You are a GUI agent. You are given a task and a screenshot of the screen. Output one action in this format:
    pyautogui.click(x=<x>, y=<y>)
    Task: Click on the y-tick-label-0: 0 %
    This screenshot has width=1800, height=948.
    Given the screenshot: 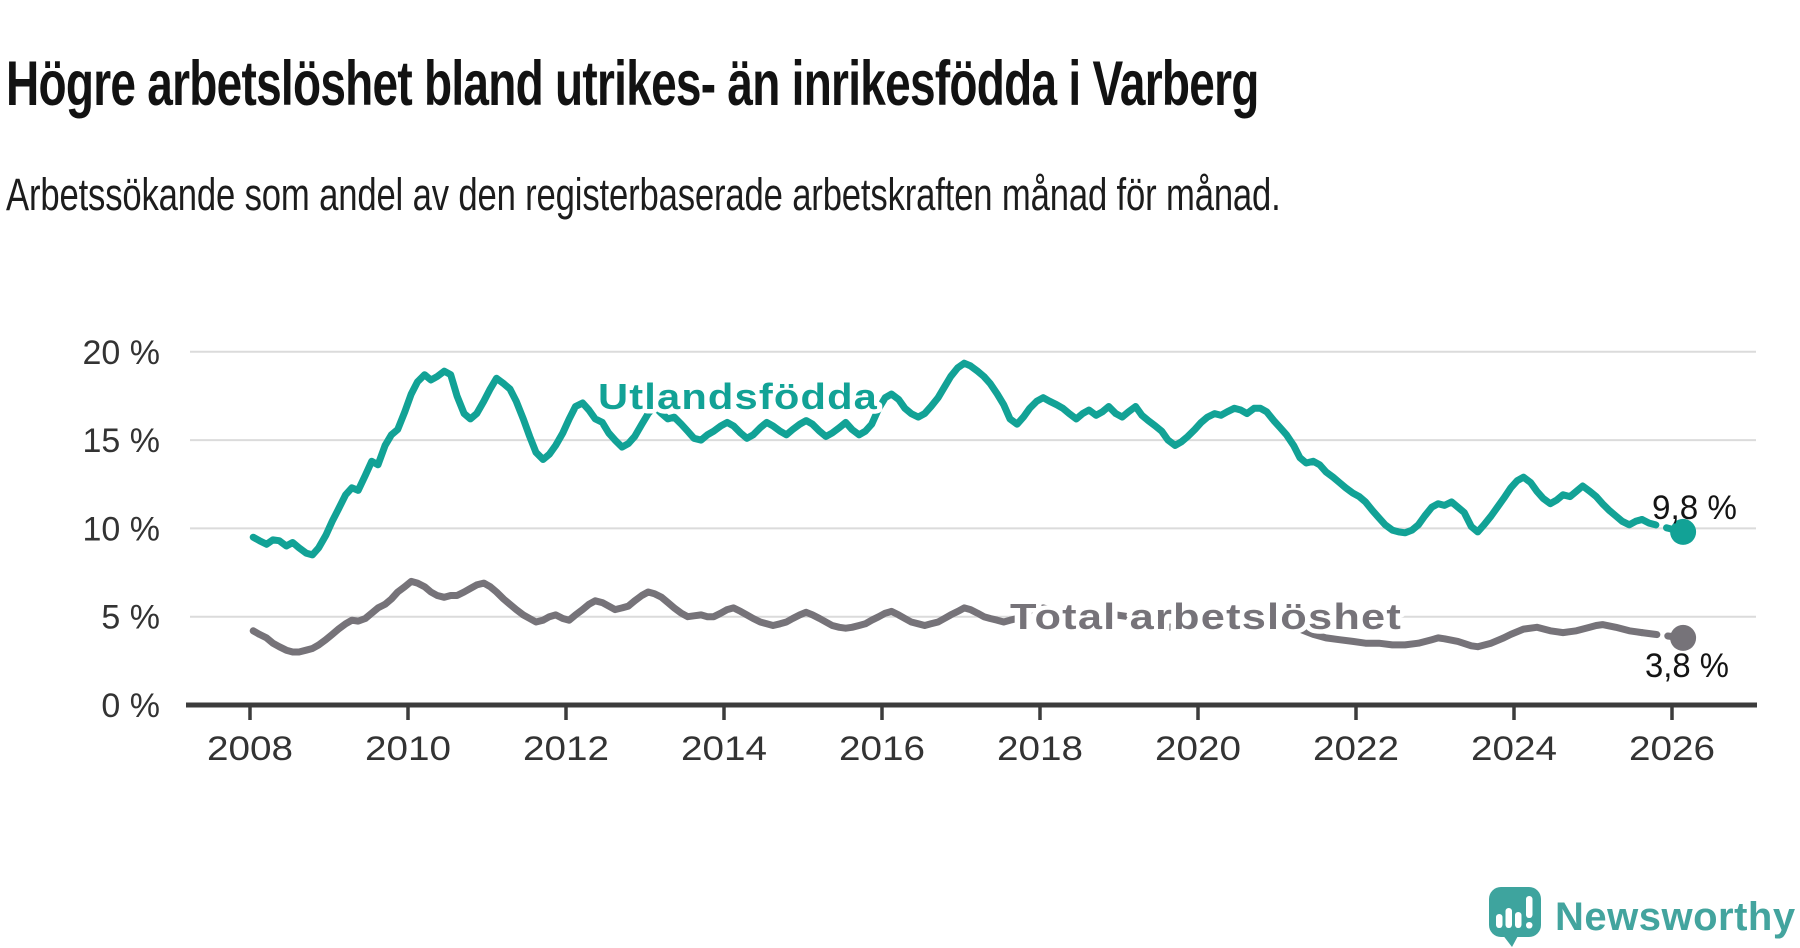 What is the action you would take?
    pyautogui.click(x=130, y=706)
    